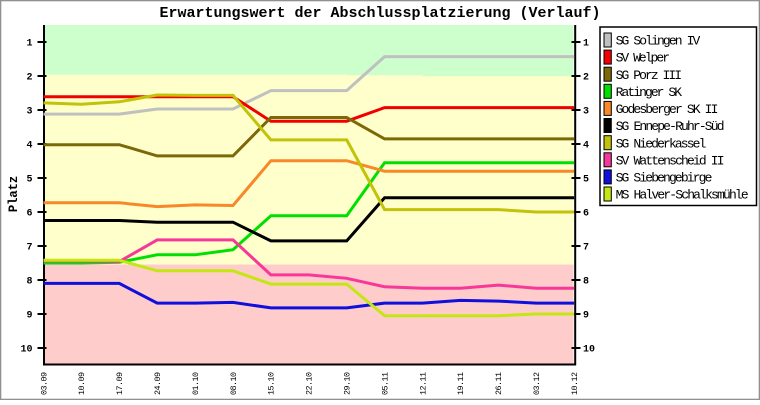 This screenshot has height=405, width=760. Describe the element at coordinates (348, 383) in the screenshot. I see `svg-text: 29.10` at that location.